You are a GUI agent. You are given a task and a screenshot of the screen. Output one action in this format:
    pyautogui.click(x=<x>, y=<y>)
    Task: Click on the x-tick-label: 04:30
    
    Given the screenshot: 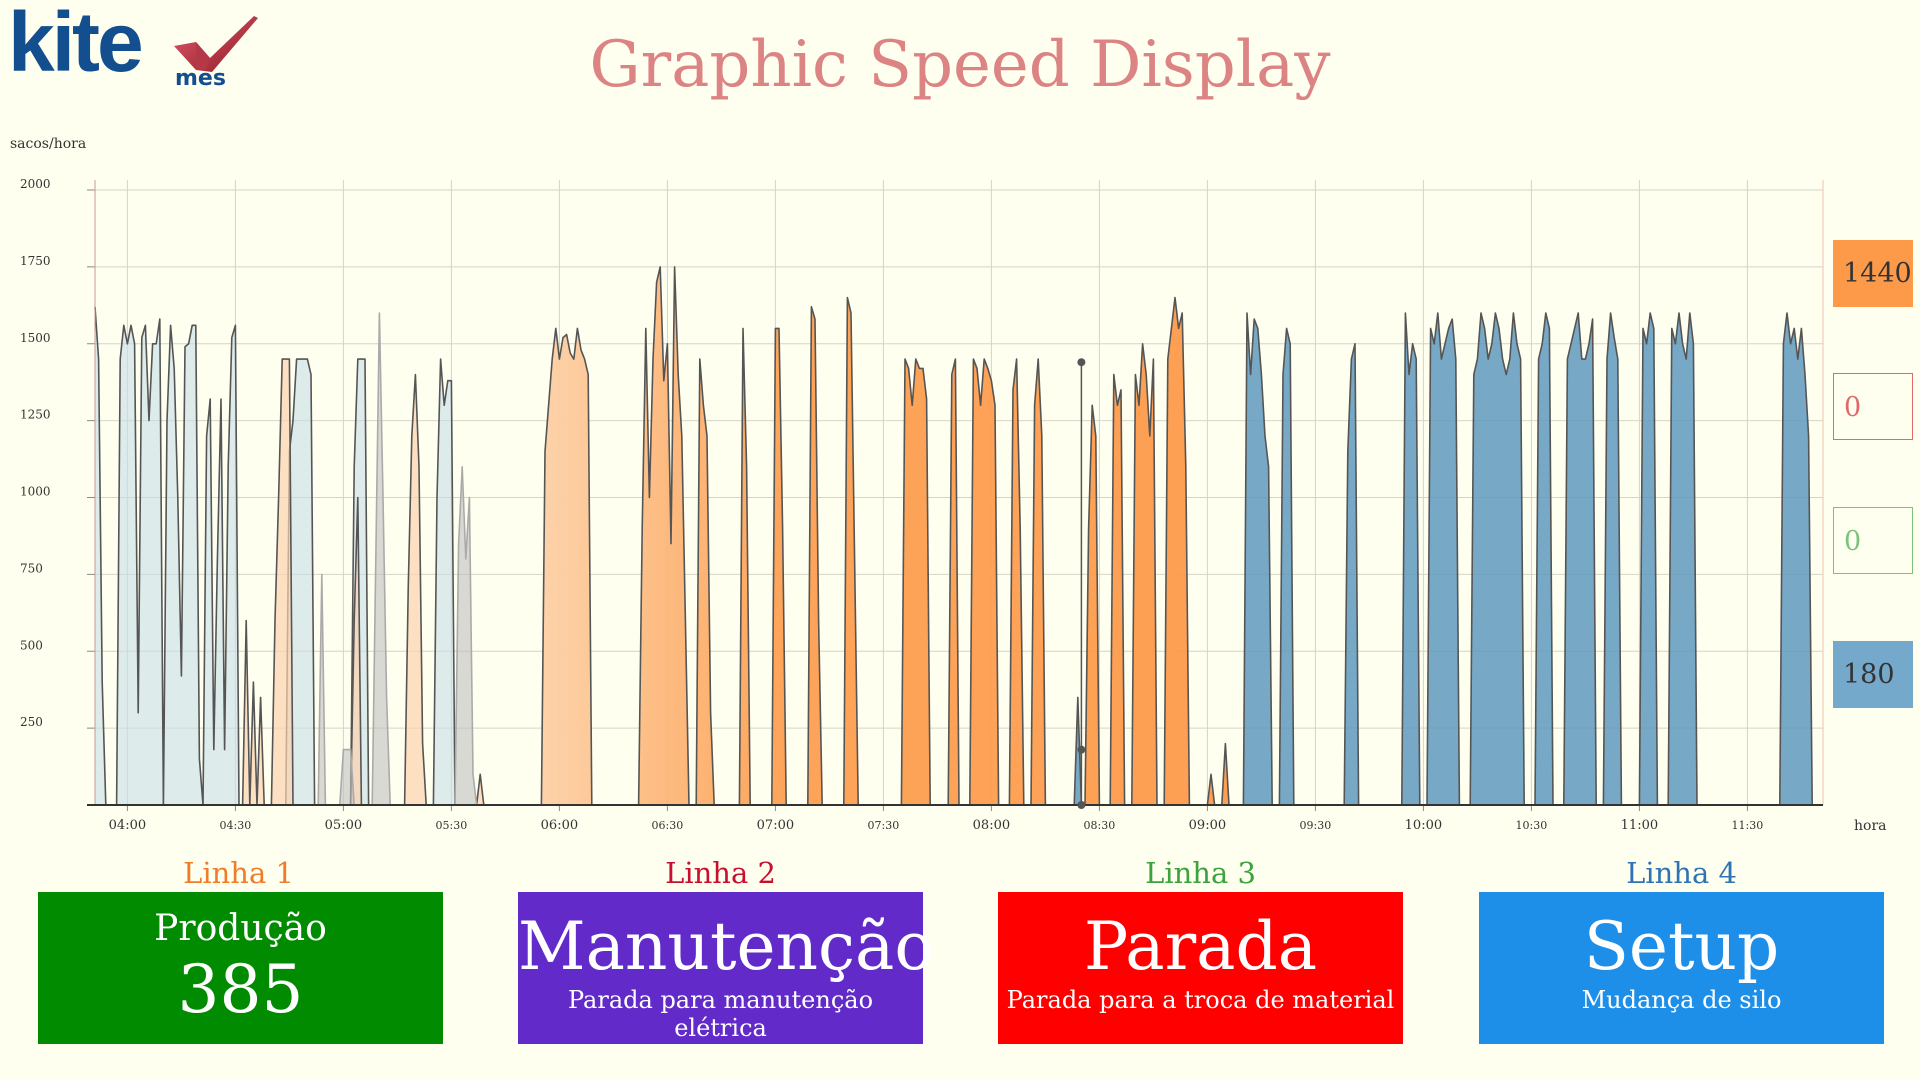 What is the action you would take?
    pyautogui.click(x=236, y=825)
    